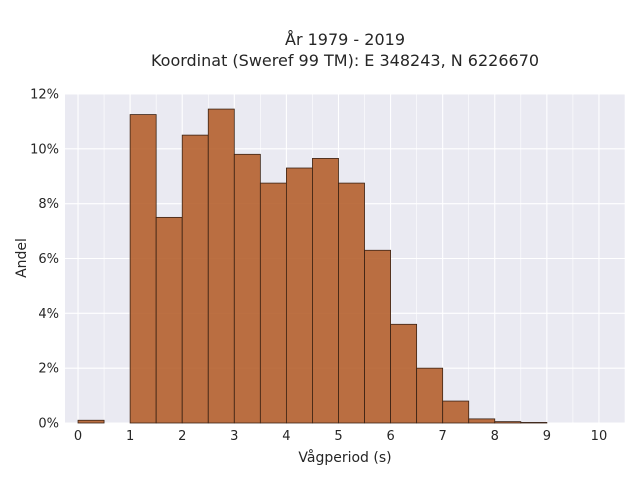 The height and width of the screenshot is (484, 640). What do you see at coordinates (234, 436) in the screenshot?
I see `x-tick-label: 3` at bounding box center [234, 436].